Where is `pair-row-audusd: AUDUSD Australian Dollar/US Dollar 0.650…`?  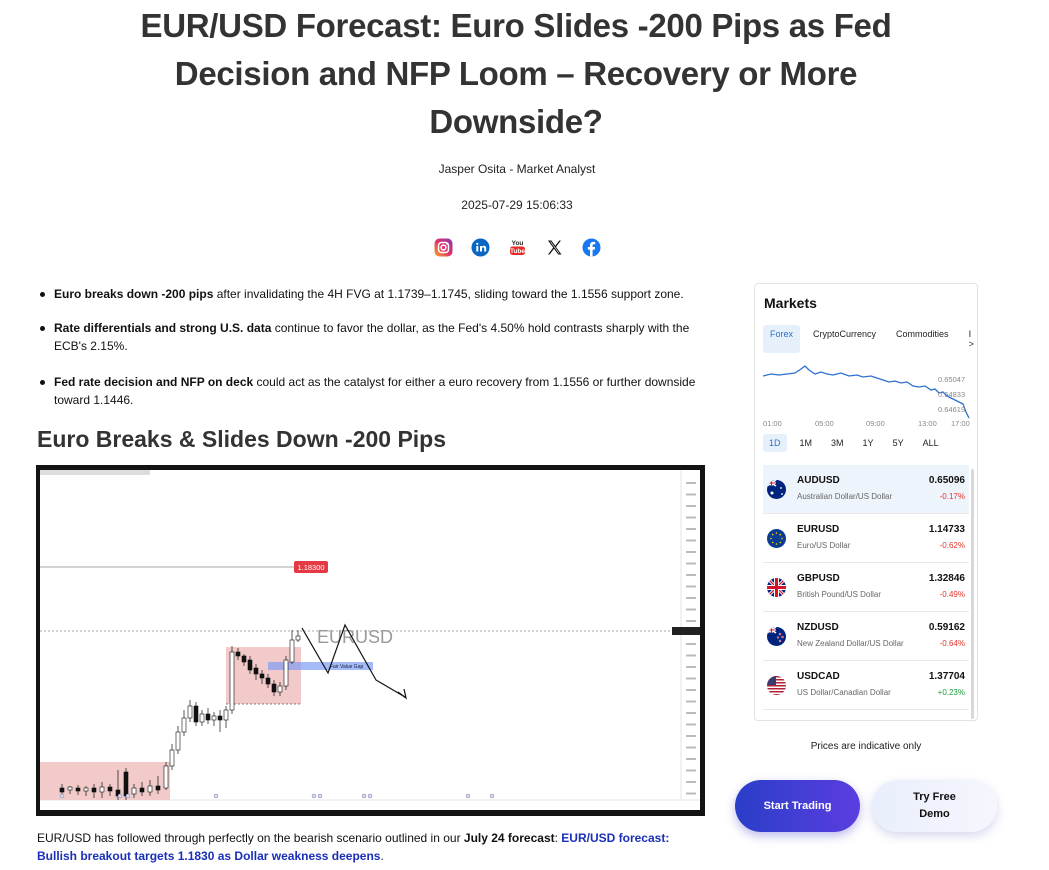 pair-row-audusd: AUDUSD Australian Dollar/US Dollar 0.650… is located at coordinates (866, 489).